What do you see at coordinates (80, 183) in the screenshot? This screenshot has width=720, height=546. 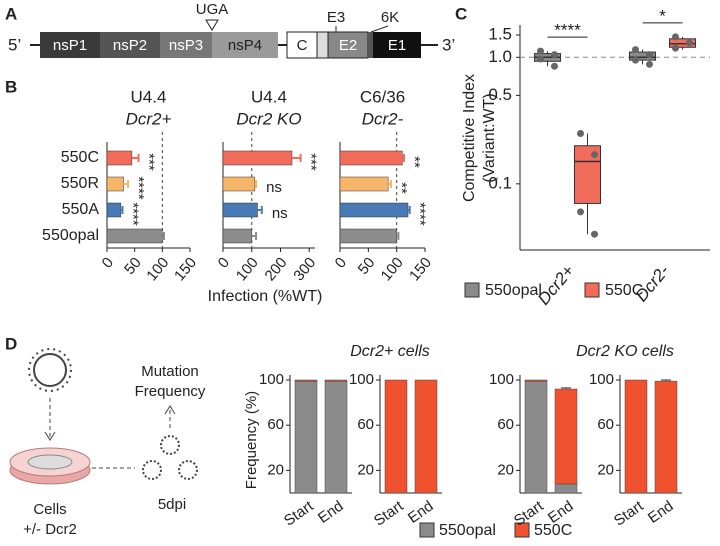 I see `y-tick-label: 550R` at bounding box center [80, 183].